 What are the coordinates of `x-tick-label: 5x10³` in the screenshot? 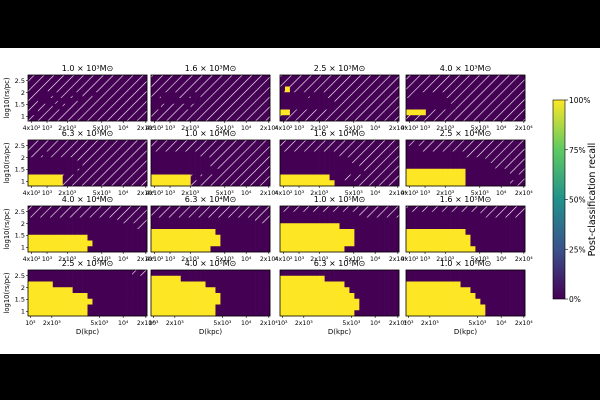 It's located at (102, 193).